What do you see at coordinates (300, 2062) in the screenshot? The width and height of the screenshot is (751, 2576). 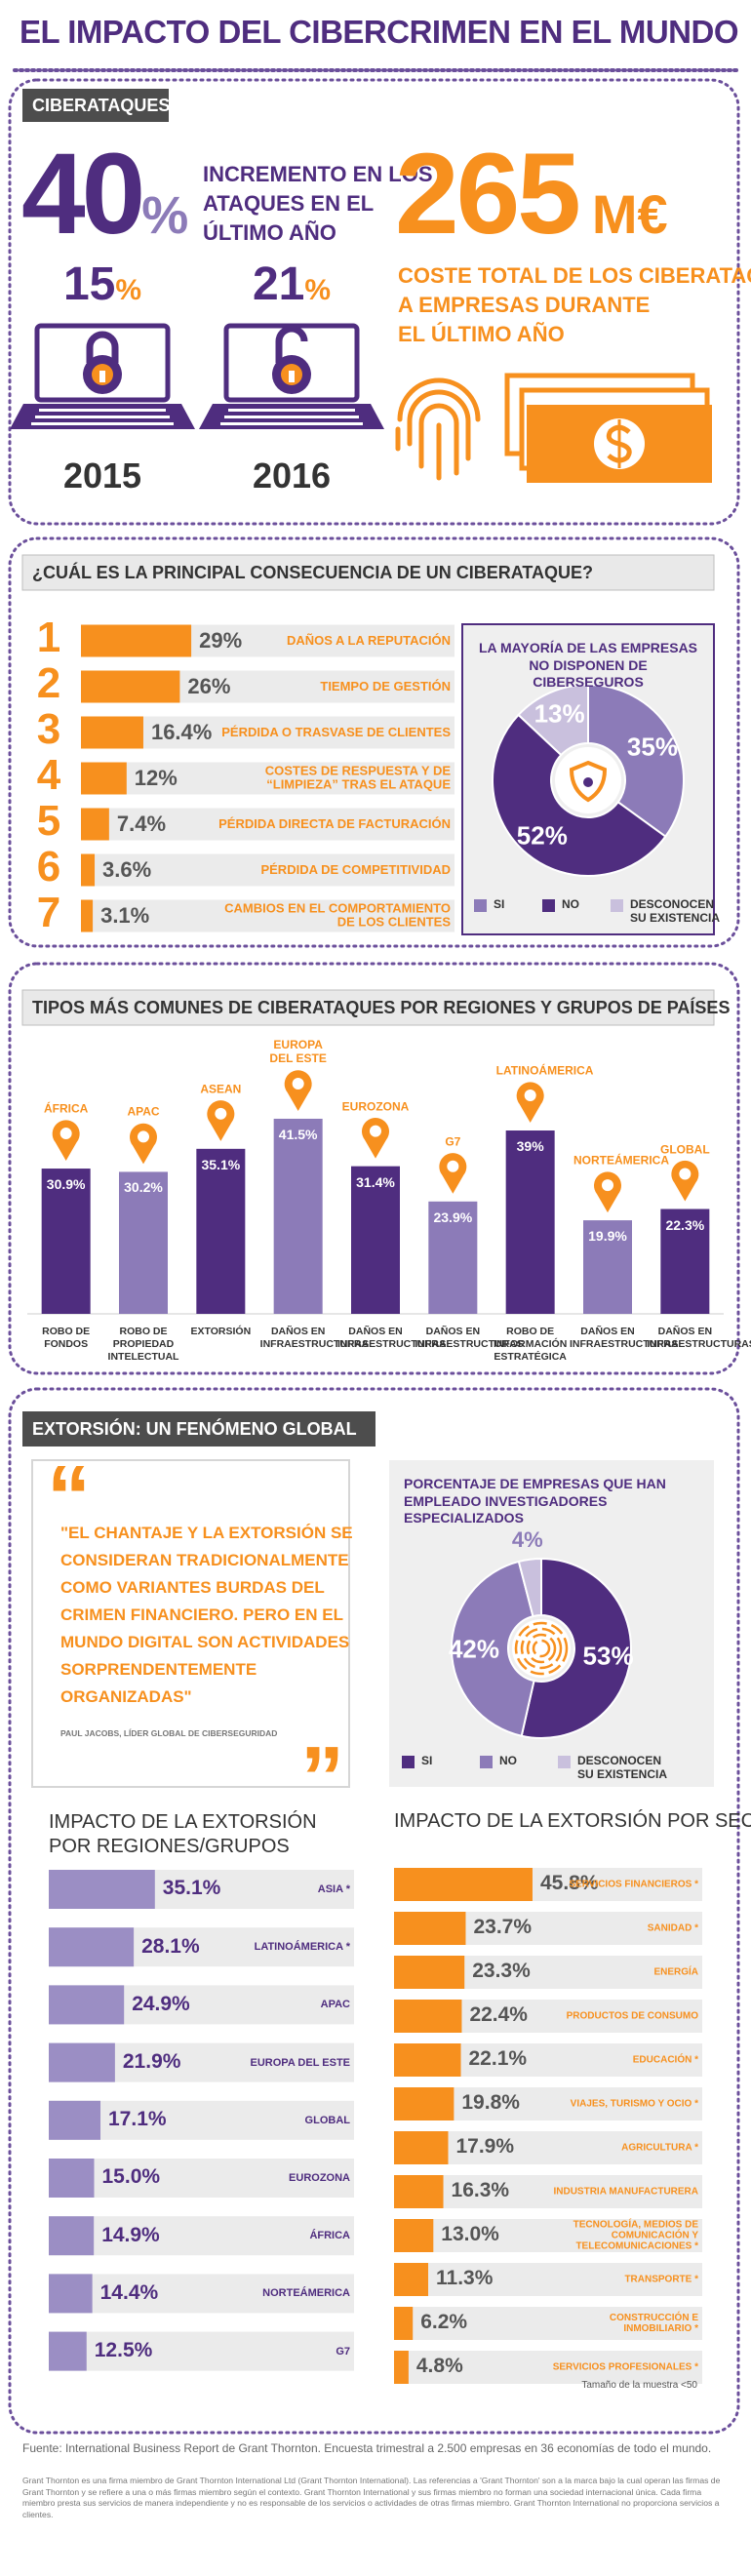 I see `category-label: EUROPA DEL ESTE` at bounding box center [300, 2062].